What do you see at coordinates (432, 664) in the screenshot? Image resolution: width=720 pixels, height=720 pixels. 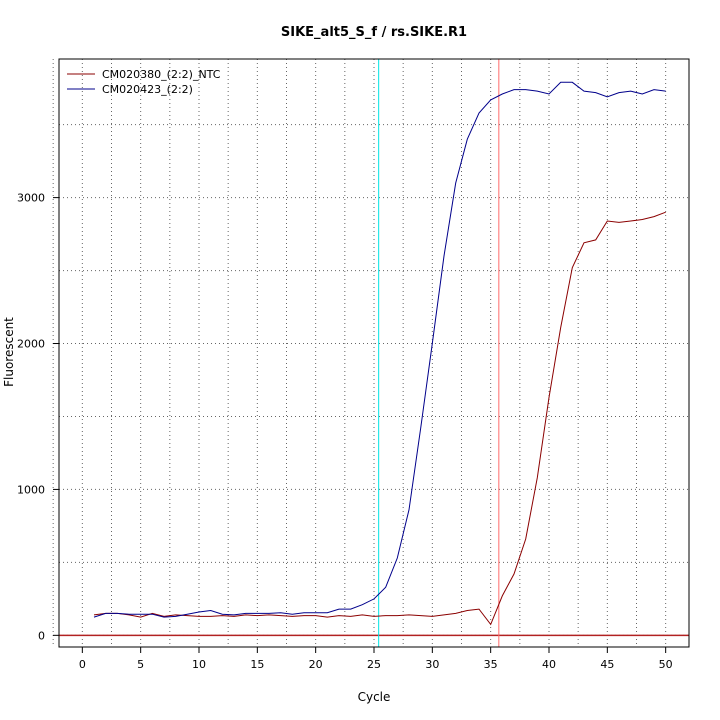 I see `x-tick-label: 30` at bounding box center [432, 664].